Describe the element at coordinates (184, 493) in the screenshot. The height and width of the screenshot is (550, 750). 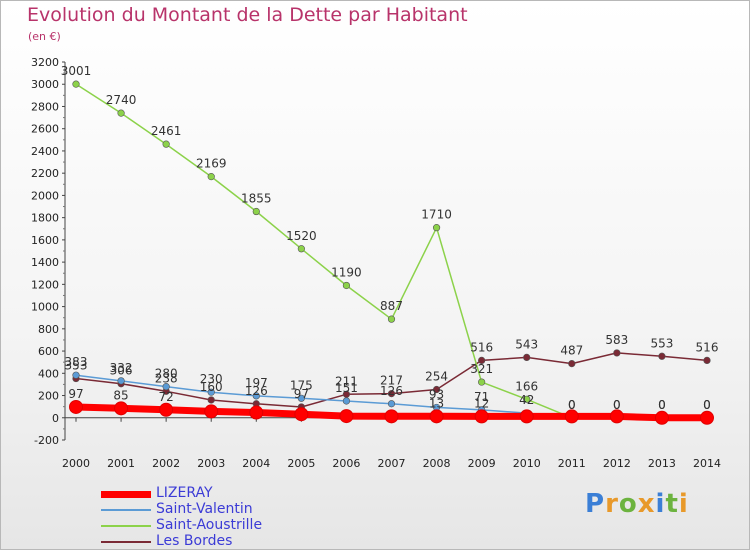
I see `legend-label: LIZERAY` at that location.